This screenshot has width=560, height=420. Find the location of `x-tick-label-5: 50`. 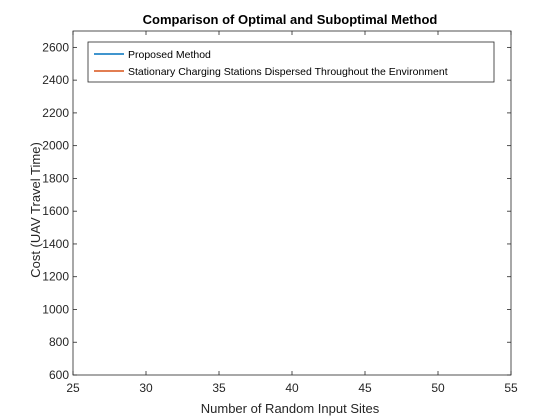

x-tick-label-5: 50 is located at coordinates (438, 388).